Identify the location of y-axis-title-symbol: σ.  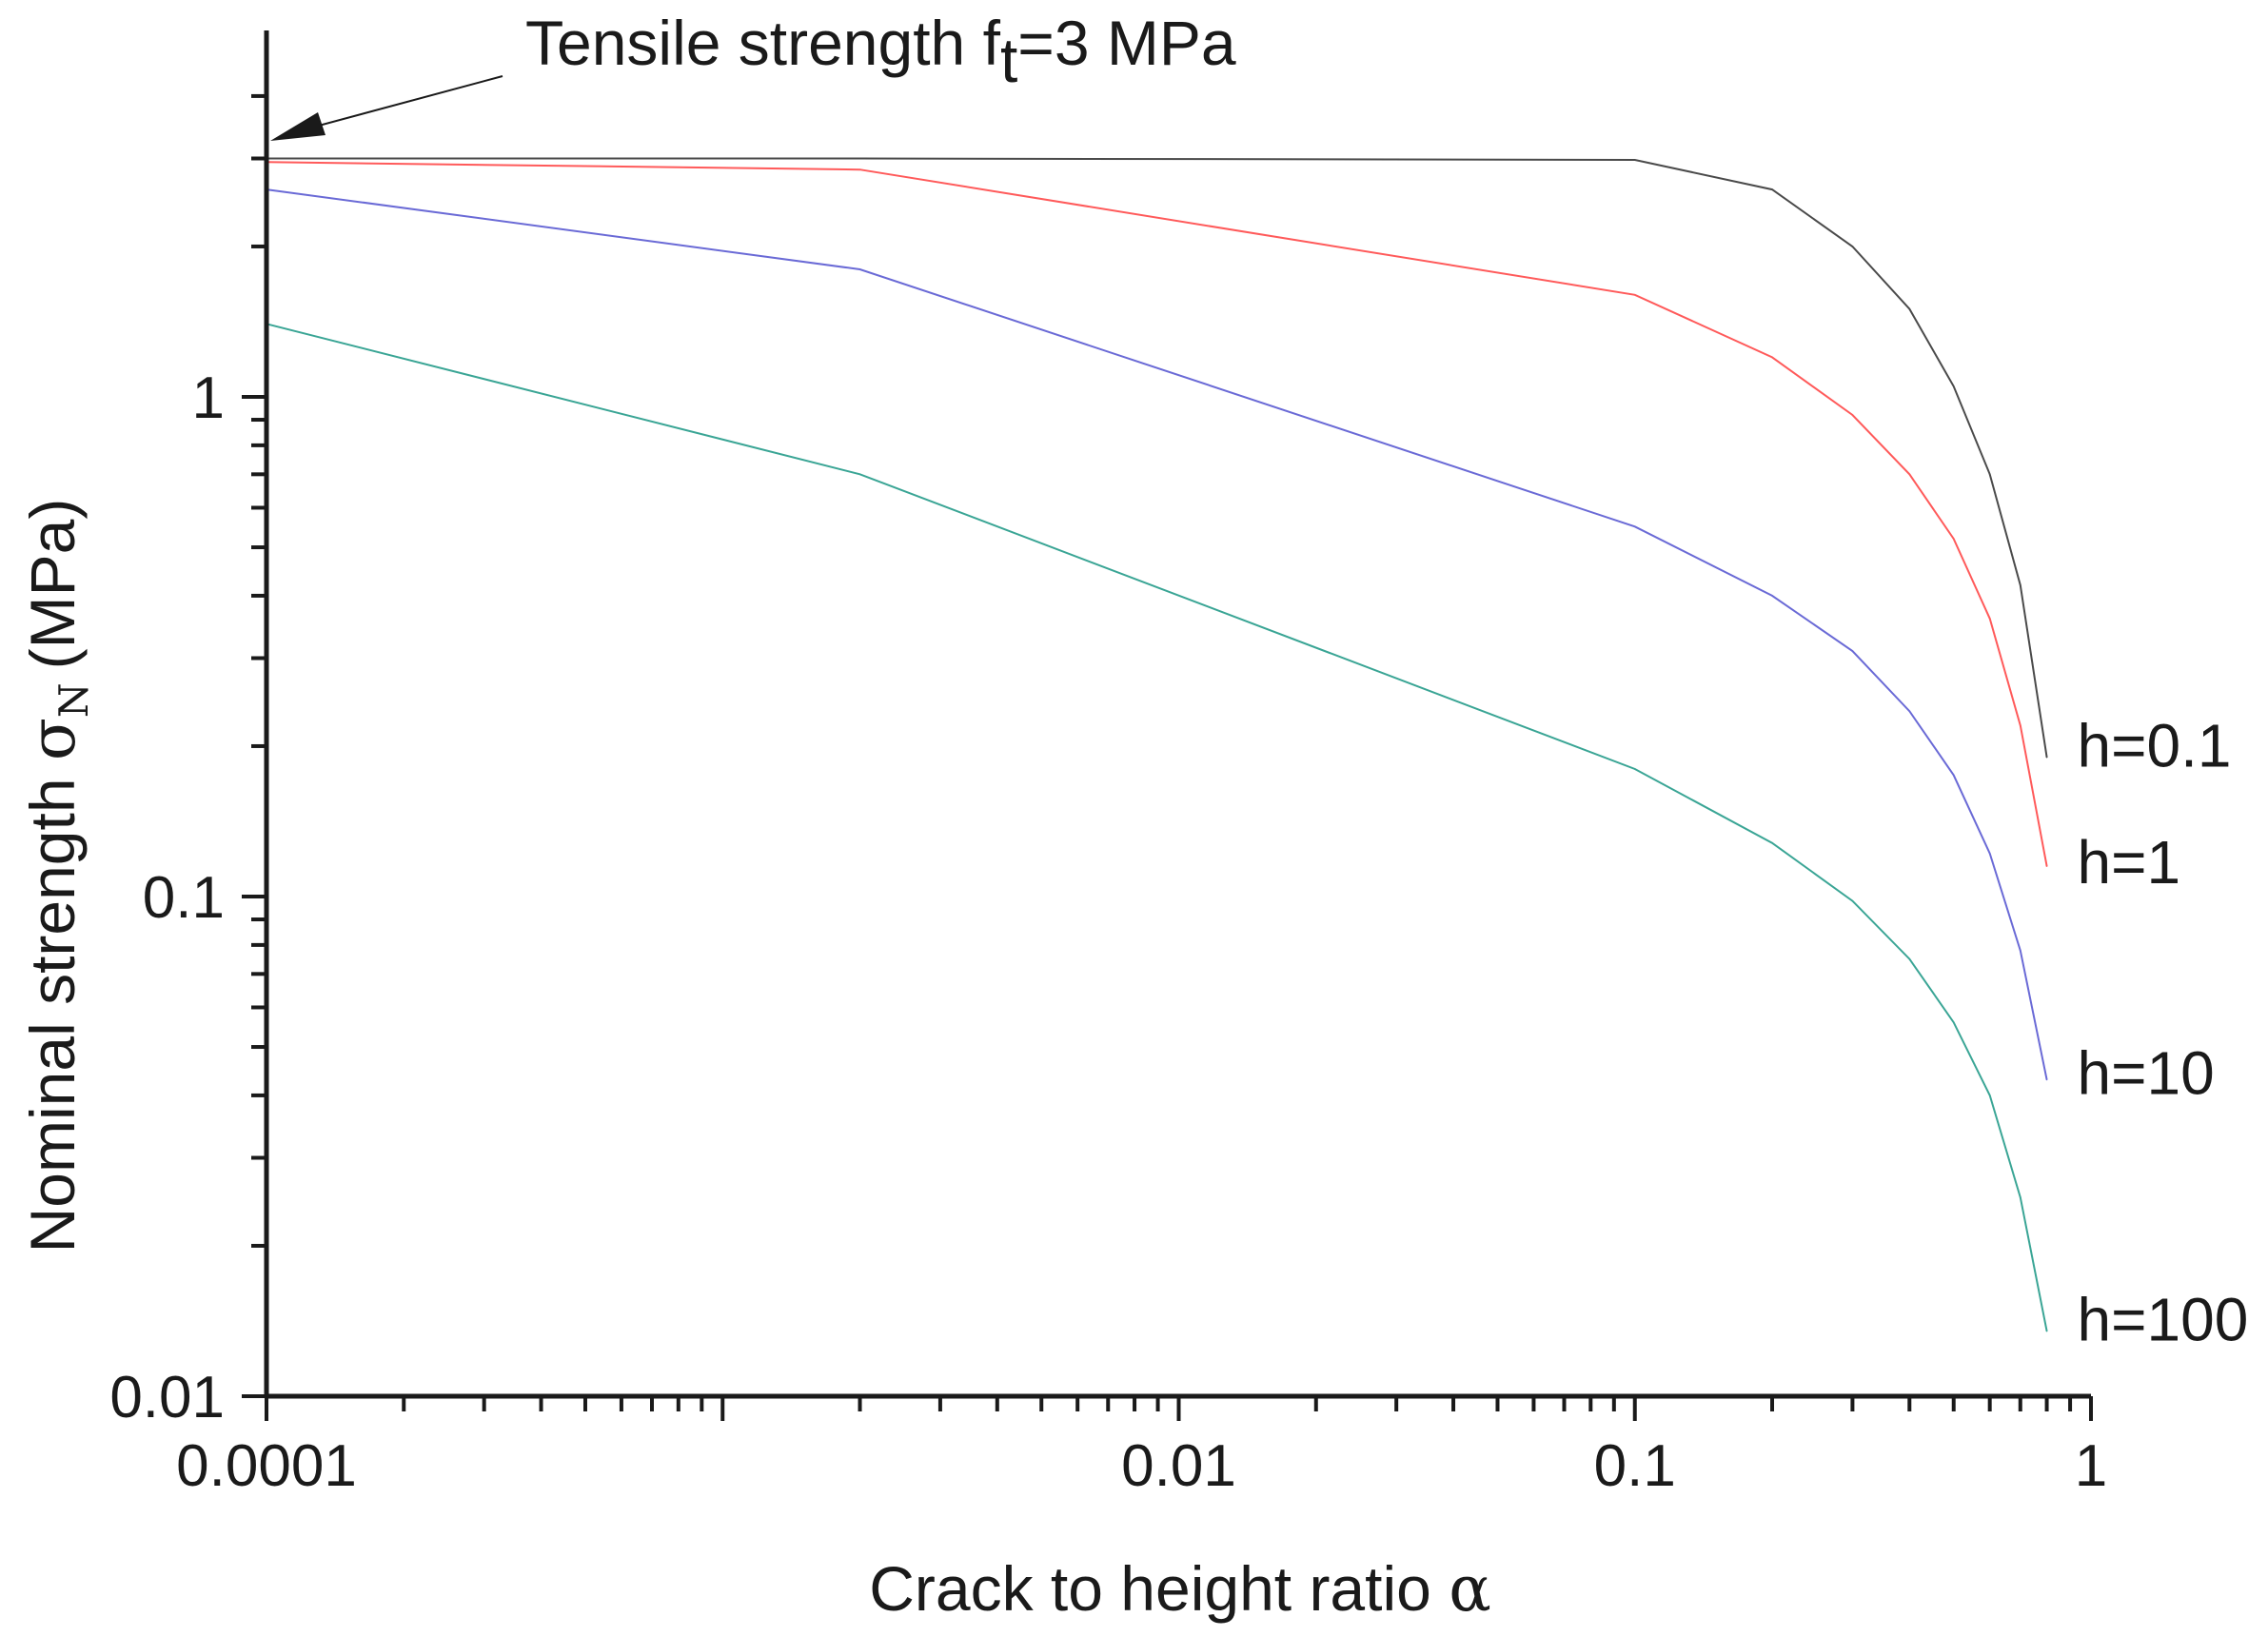
(52, 739).